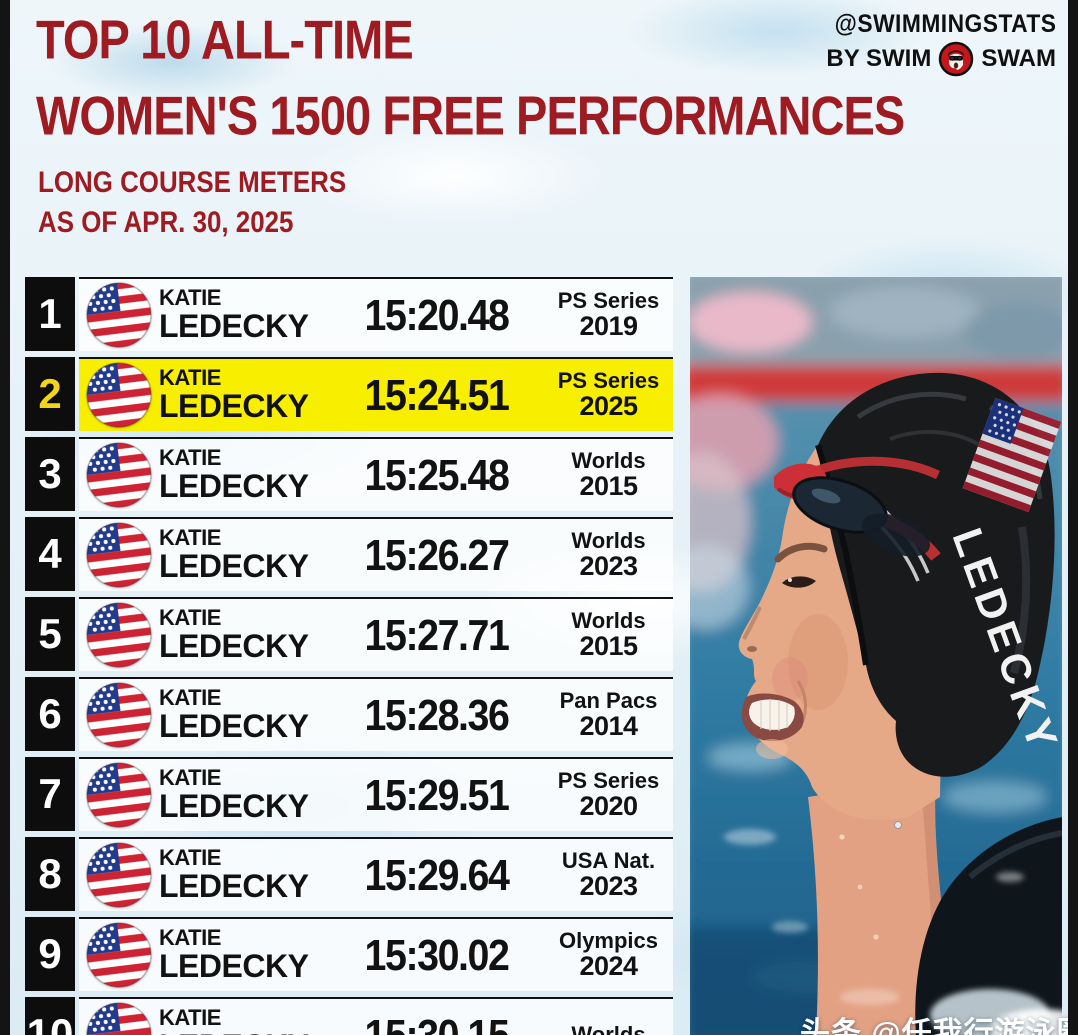  What do you see at coordinates (608, 874) in the screenshot?
I see `meet-info: USA Nat. 2023` at bounding box center [608, 874].